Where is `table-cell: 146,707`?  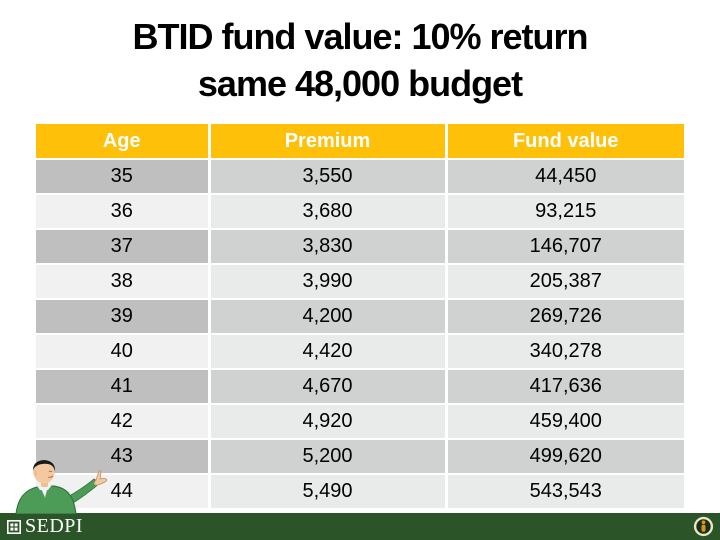
table-cell: 146,707 is located at coordinates (565, 247).